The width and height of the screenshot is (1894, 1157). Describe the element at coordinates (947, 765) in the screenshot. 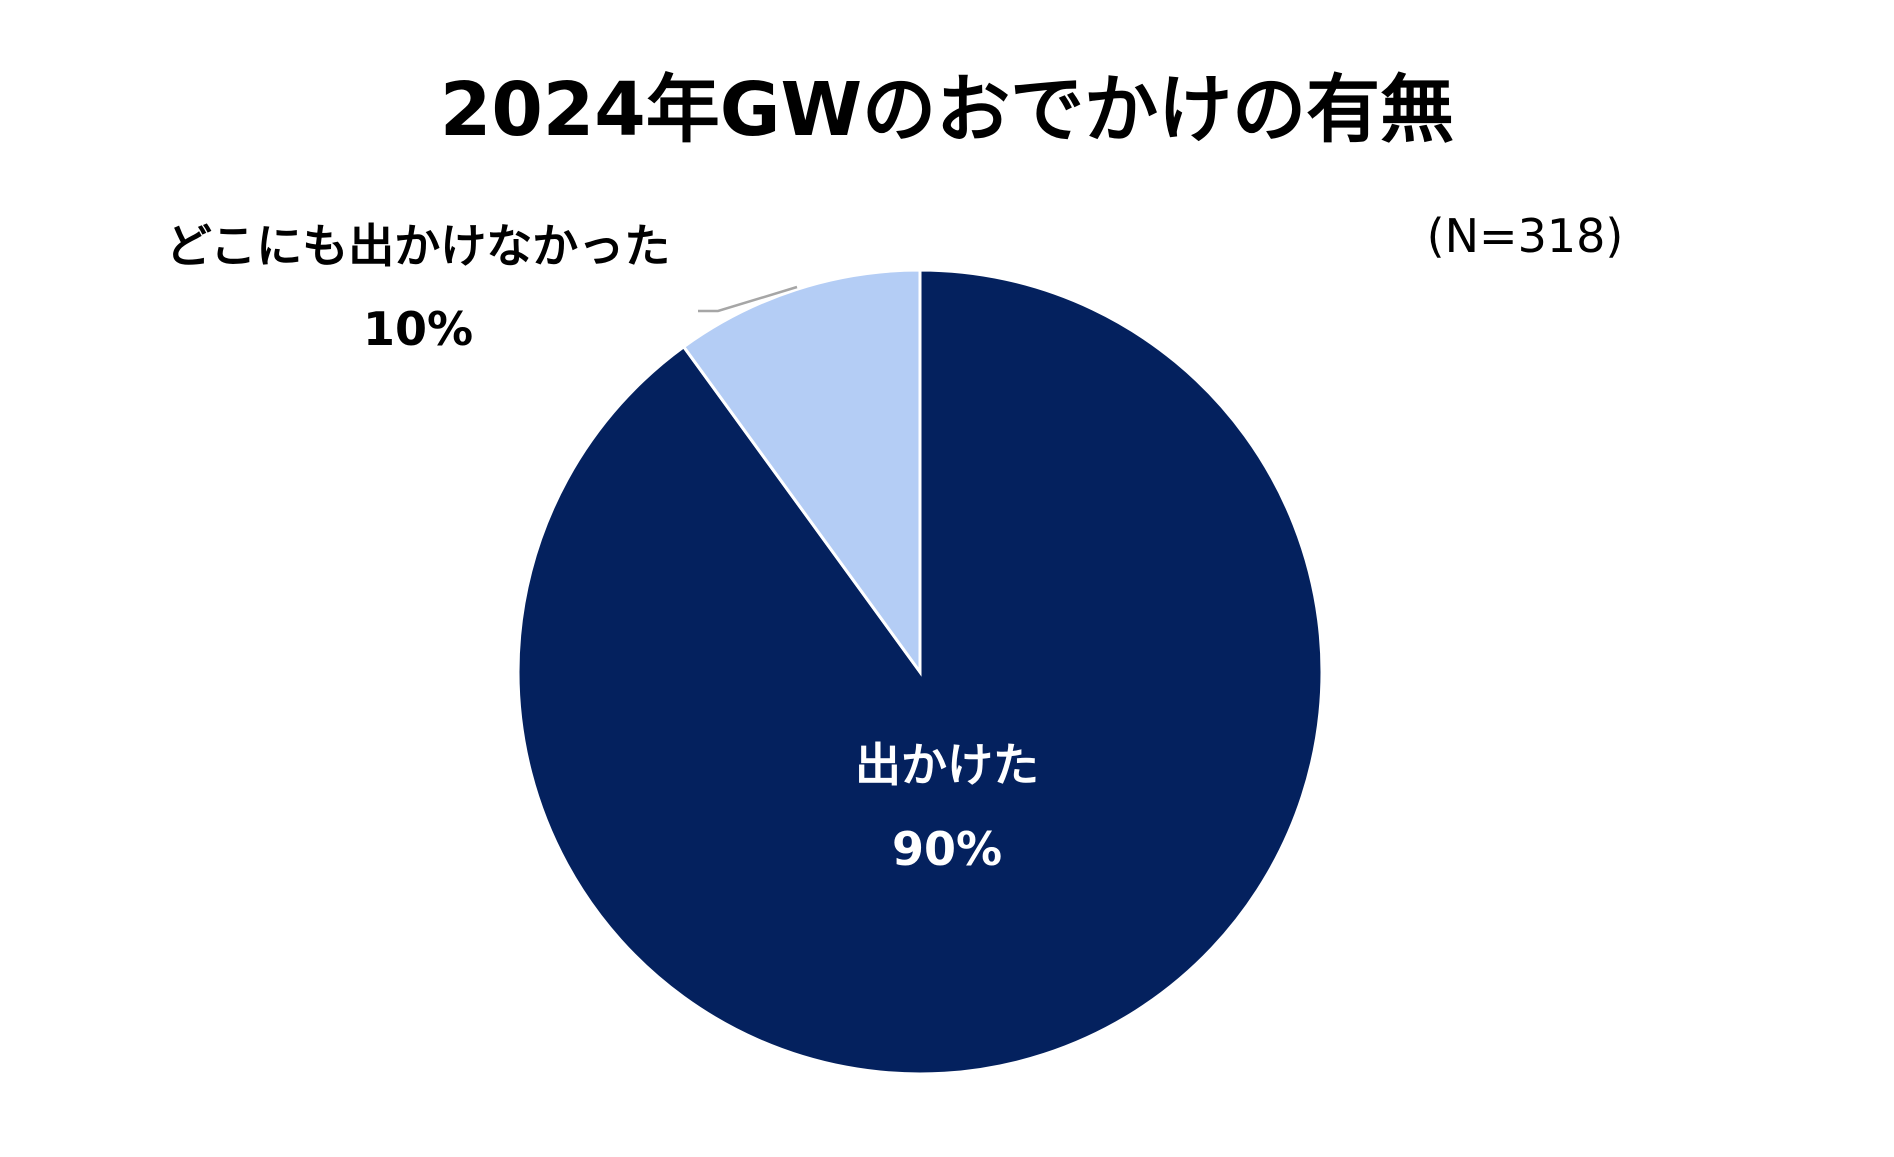

I see `slice-label-went-out: 出かけた` at that location.